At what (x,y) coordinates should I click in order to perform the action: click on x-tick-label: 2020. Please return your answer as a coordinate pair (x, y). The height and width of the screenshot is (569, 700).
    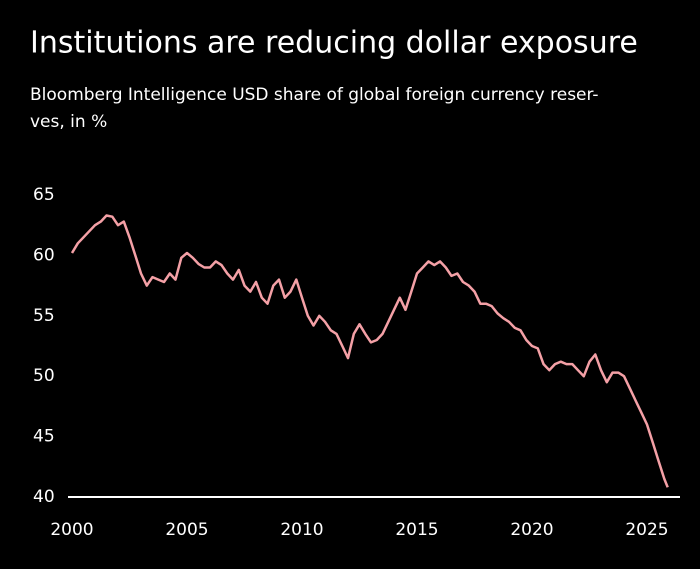
    Looking at the image, I should click on (531, 530).